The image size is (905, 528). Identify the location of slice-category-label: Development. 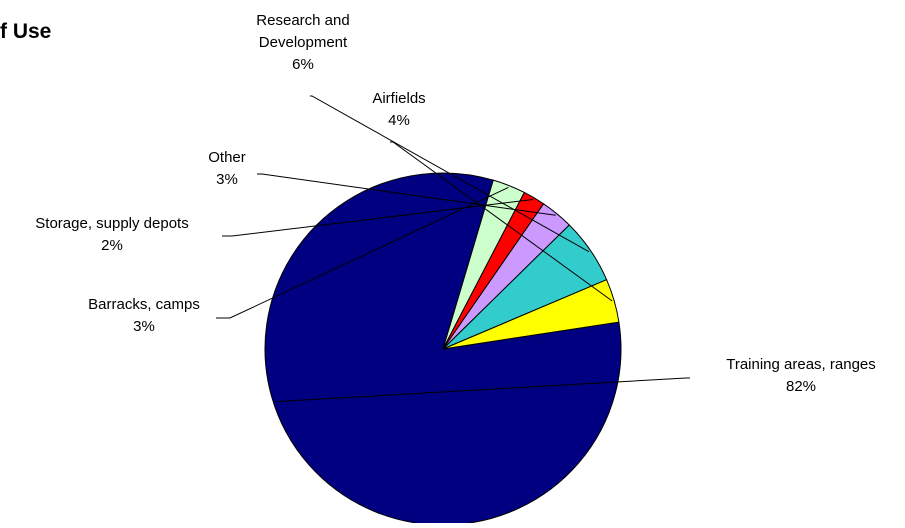
(303, 42).